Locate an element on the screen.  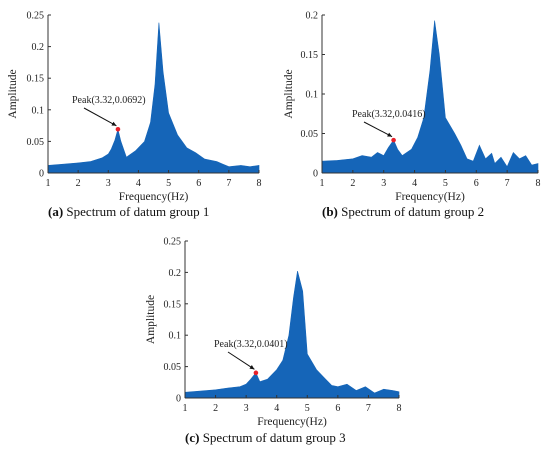
peak-label-c: Peak(3.32,0.0401) is located at coordinates (251, 344).